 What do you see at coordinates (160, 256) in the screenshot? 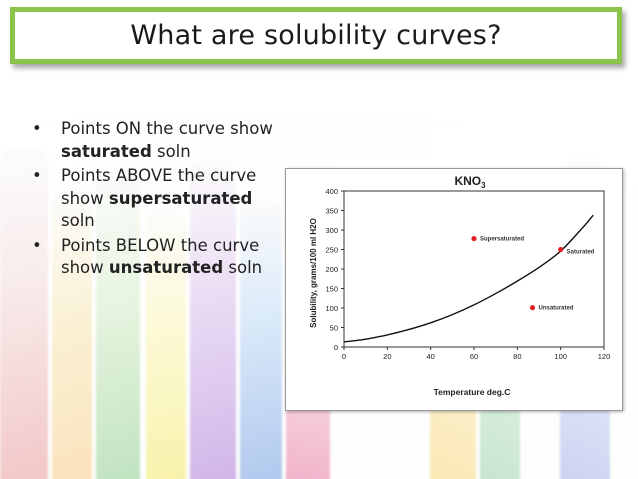
I see `bullet-text: Points BELOW the curve show` at bounding box center [160, 256].